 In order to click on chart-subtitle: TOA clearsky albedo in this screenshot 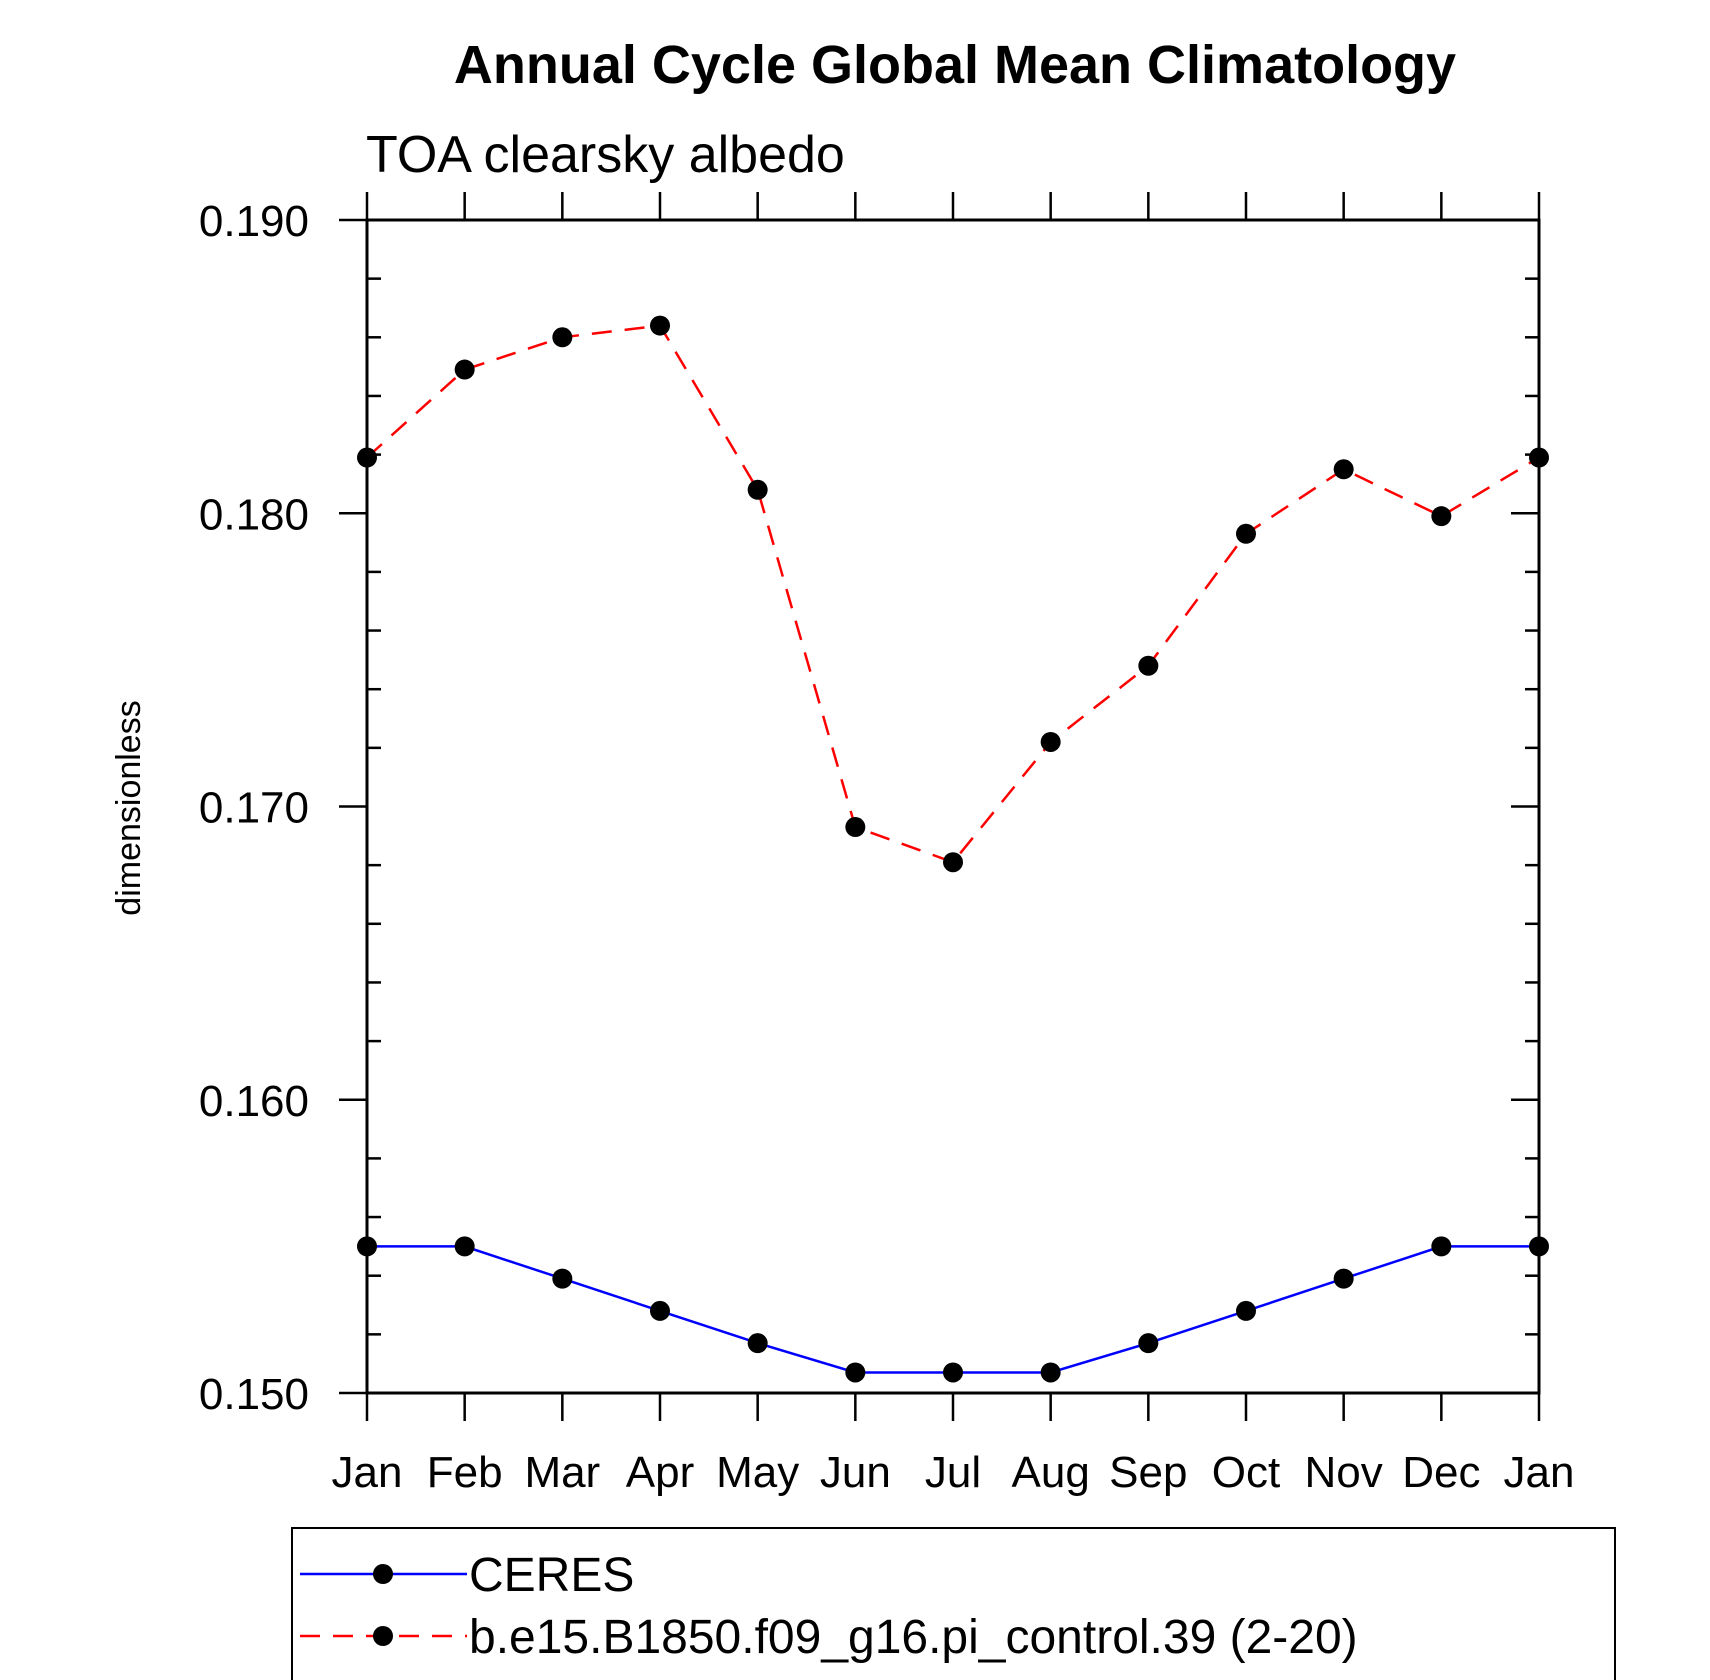, I will do `click(605, 155)`.